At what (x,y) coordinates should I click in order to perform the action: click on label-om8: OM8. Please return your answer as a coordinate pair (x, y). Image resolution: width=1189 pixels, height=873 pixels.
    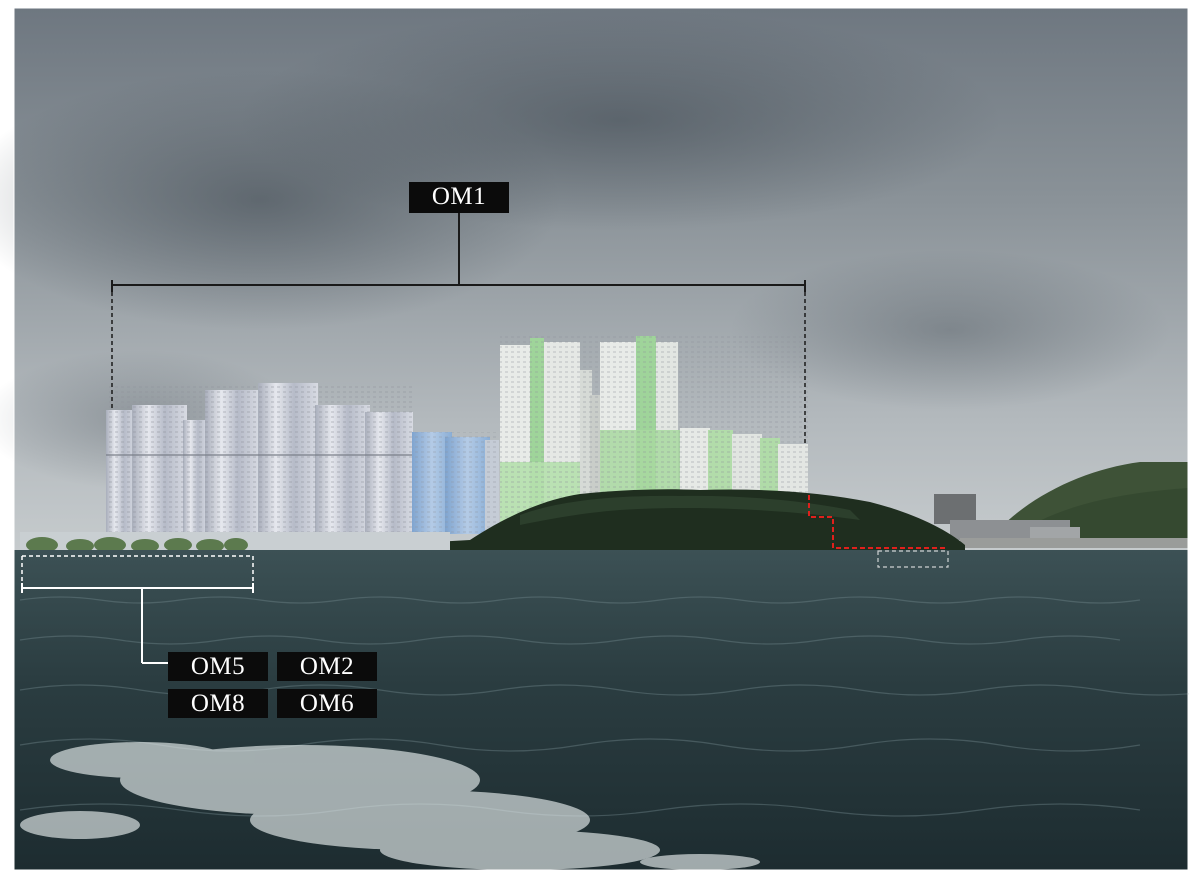
    Looking at the image, I should click on (218, 703).